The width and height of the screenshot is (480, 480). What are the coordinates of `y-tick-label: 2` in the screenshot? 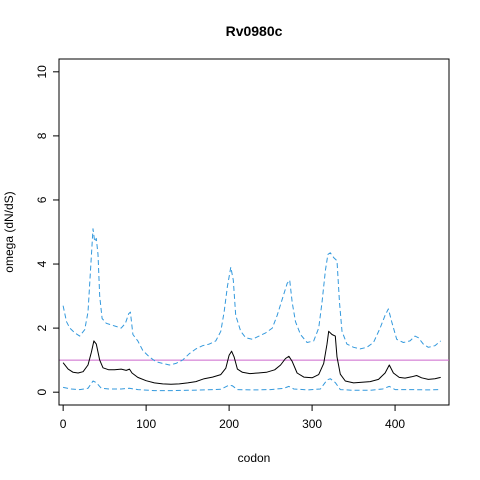 It's located at (42, 327).